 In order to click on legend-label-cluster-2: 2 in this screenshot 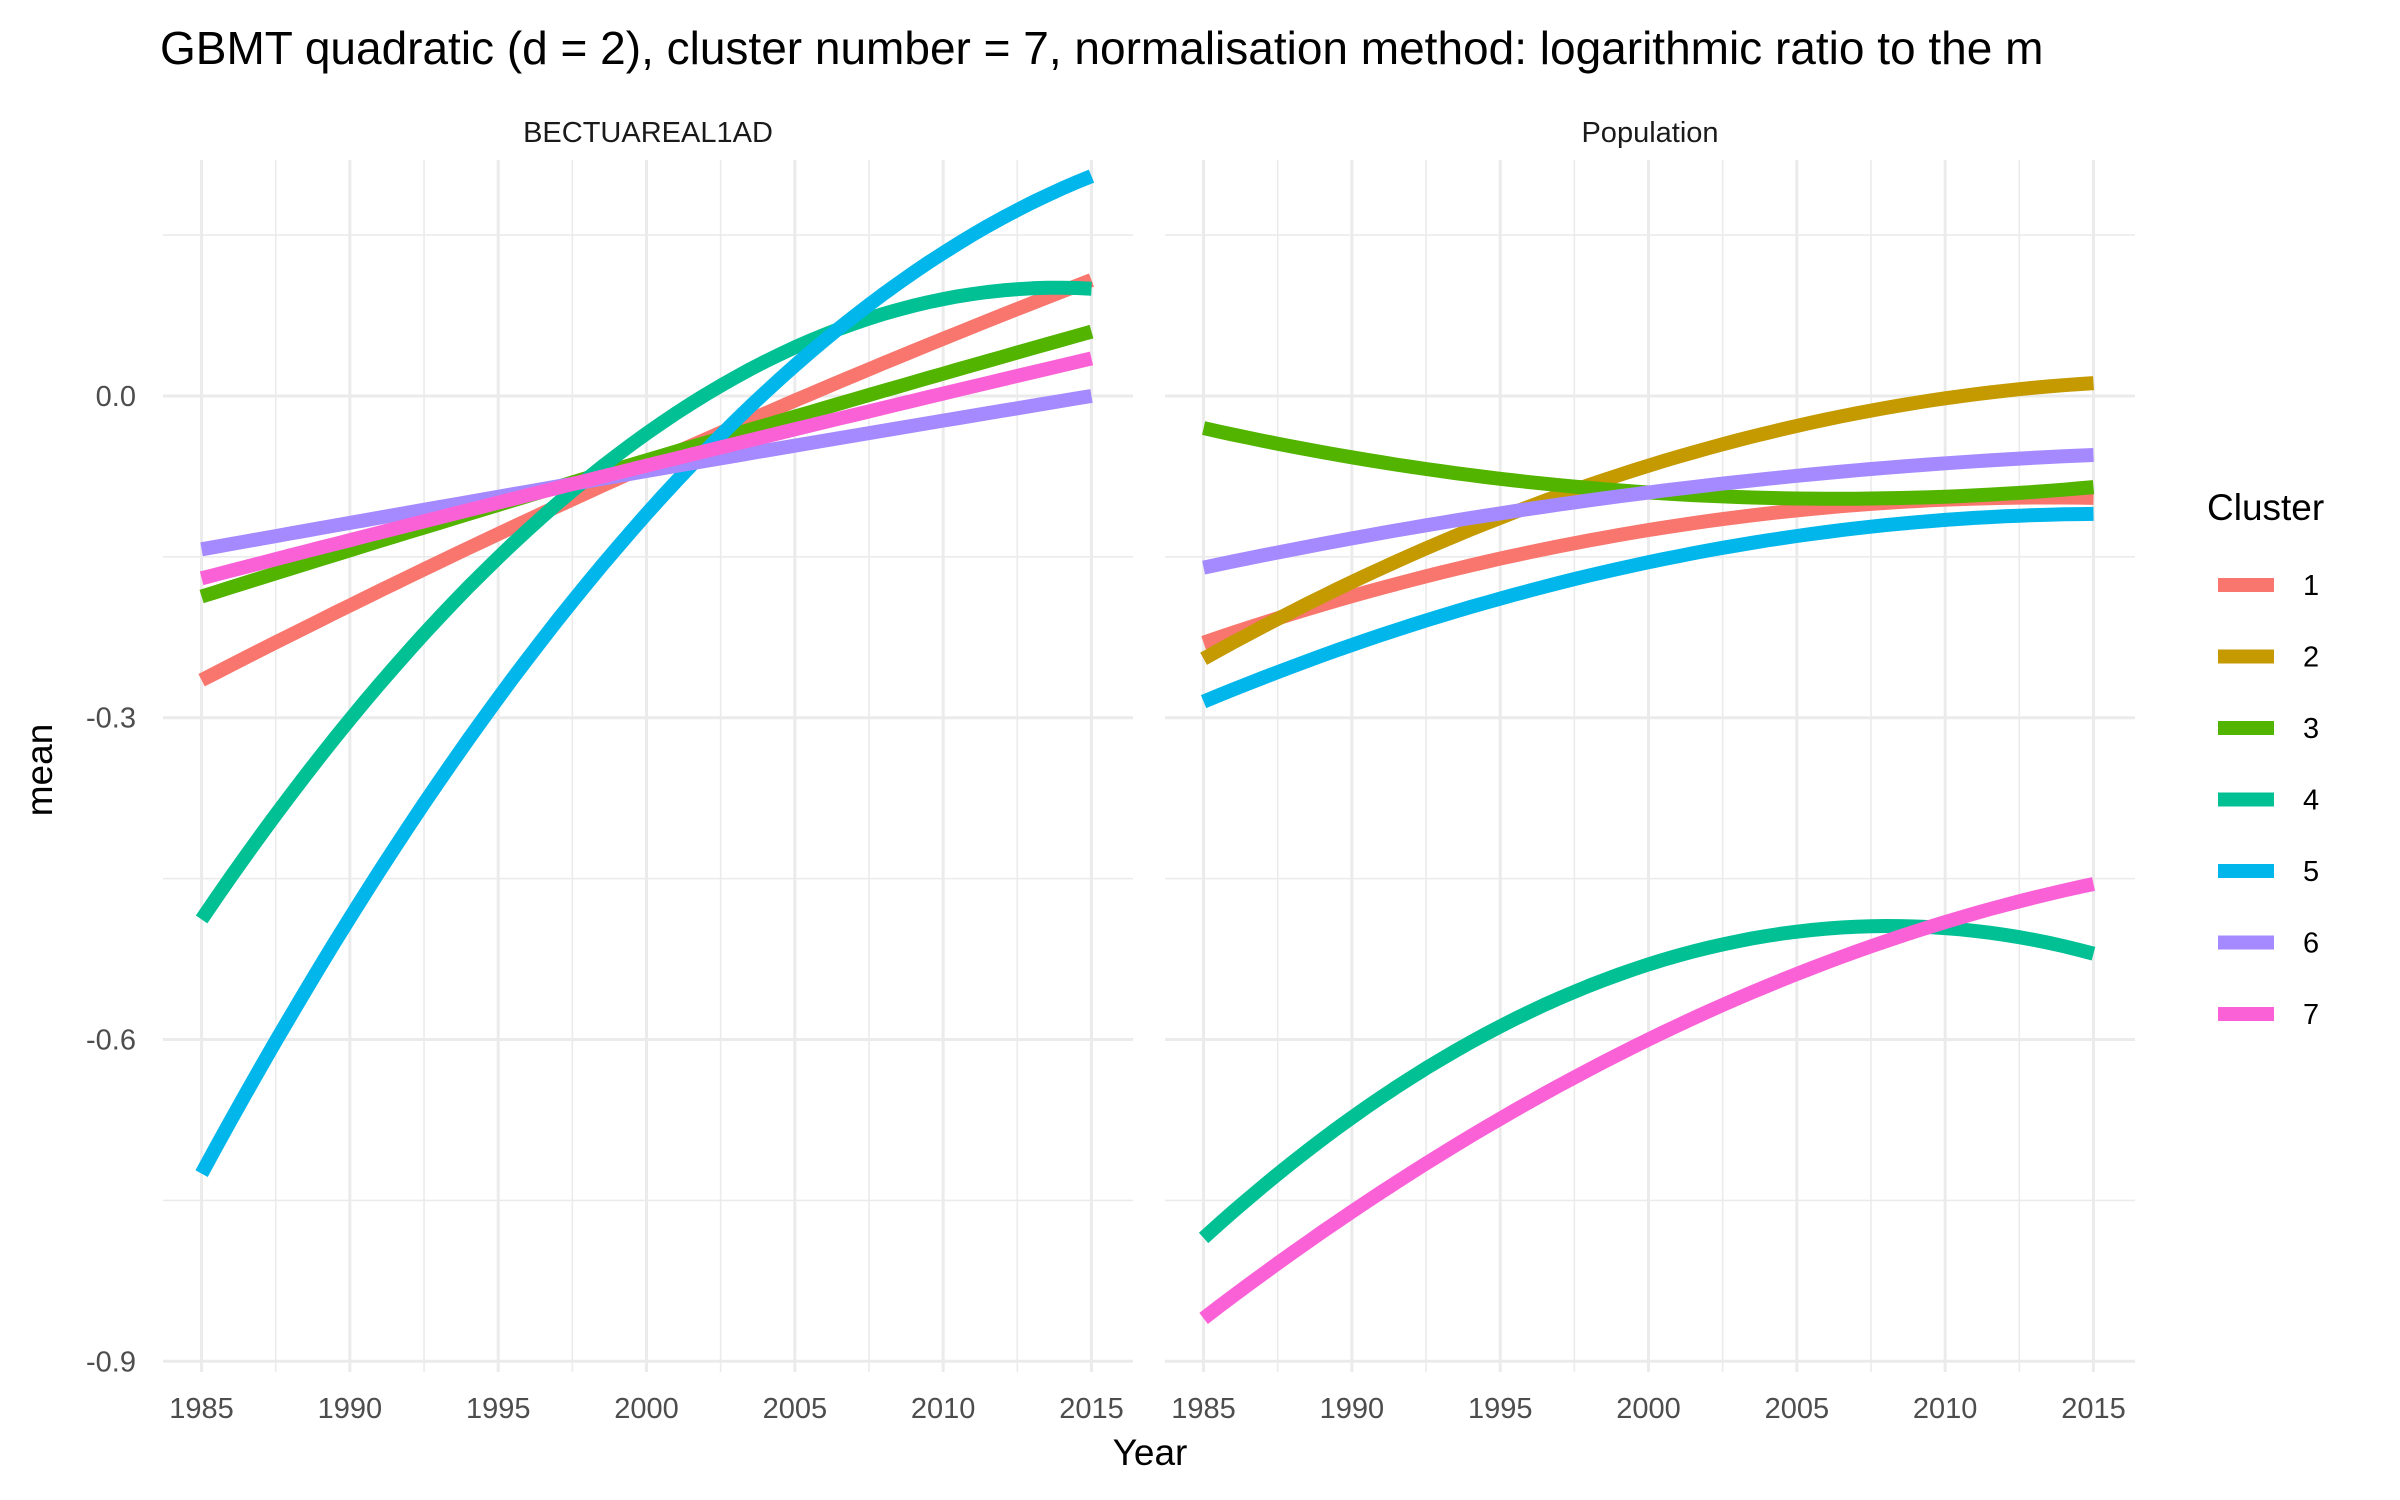, I will do `click(2311, 658)`.